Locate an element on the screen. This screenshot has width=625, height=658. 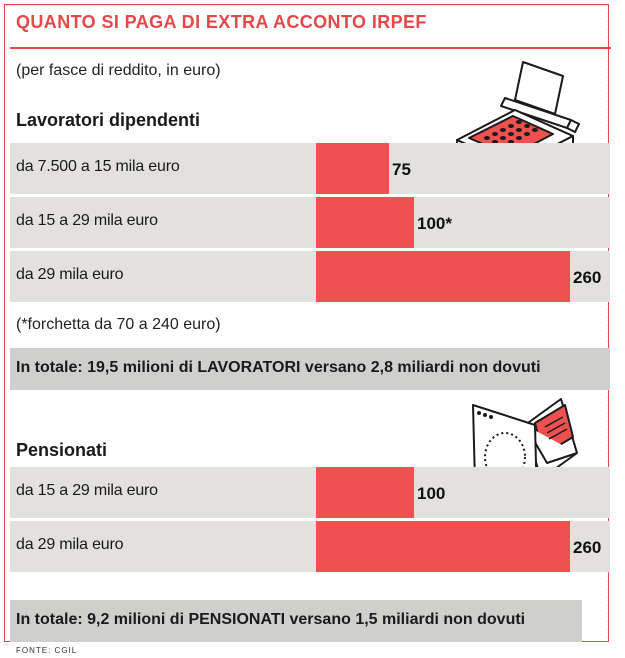
source-label: FONTE: CGIL is located at coordinates (47, 650).